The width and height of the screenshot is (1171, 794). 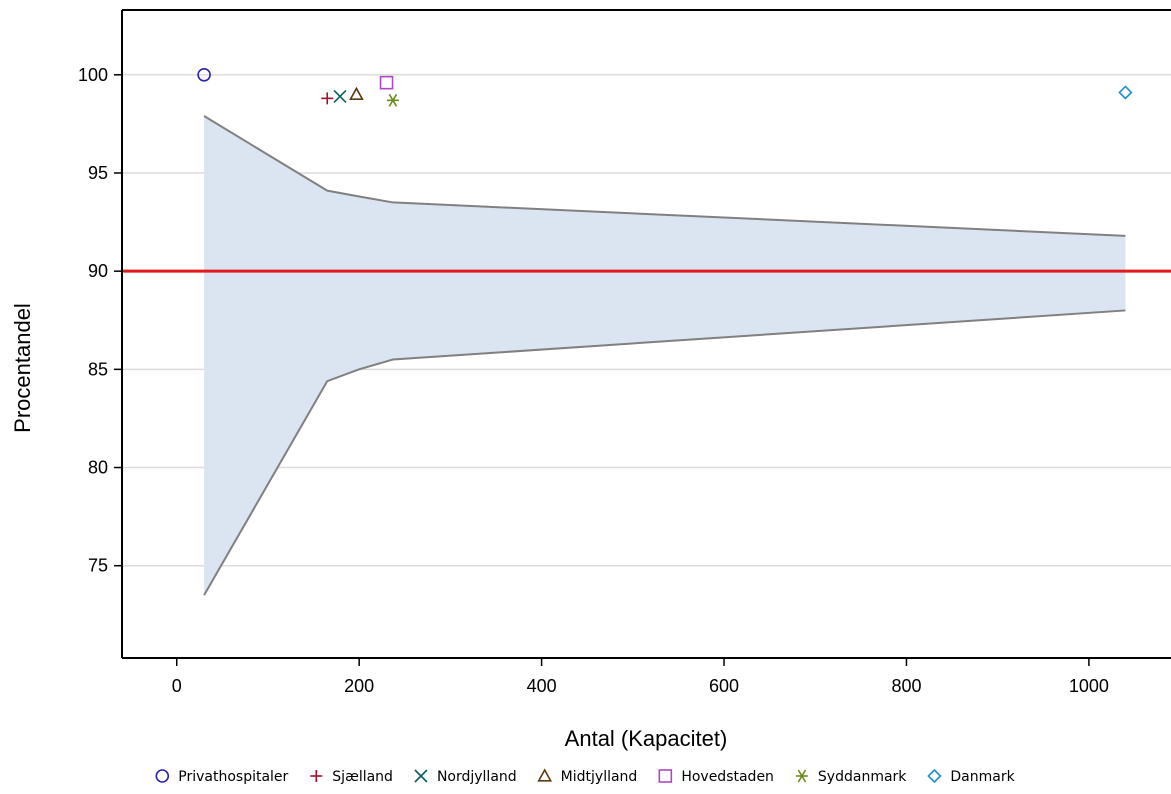 I want to click on y-tick-label: 75, so click(x=98, y=566).